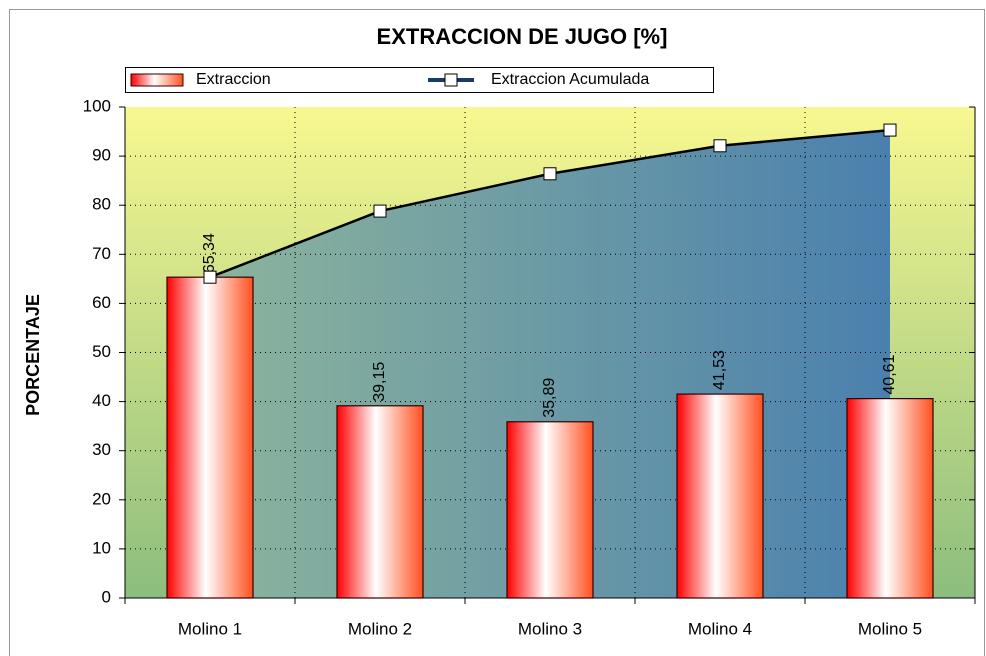 The width and height of the screenshot is (986, 656). Describe the element at coordinates (550, 628) in the screenshot. I see `x-tick-label: Molino 3` at that location.